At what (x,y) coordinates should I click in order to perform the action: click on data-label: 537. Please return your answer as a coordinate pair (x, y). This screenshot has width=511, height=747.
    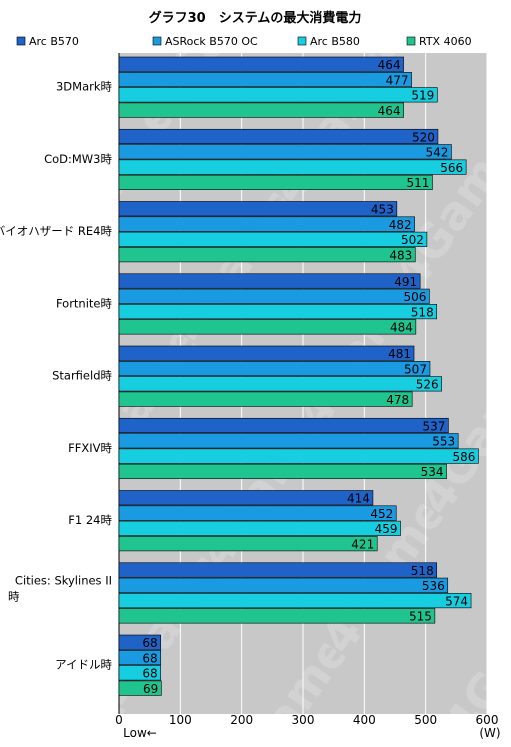
    Looking at the image, I should click on (433, 426).